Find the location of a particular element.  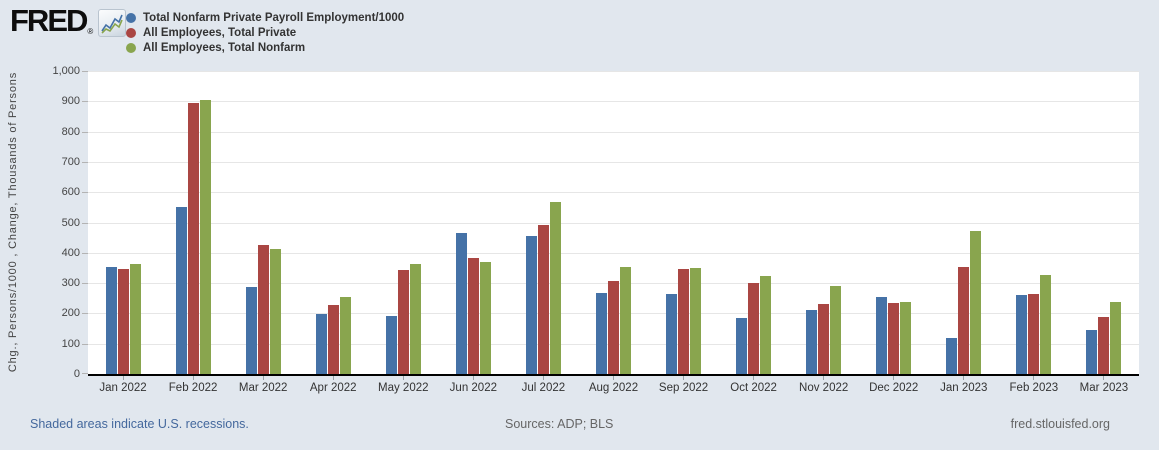

legend-label: All Employees, Total Private is located at coordinates (220, 32).